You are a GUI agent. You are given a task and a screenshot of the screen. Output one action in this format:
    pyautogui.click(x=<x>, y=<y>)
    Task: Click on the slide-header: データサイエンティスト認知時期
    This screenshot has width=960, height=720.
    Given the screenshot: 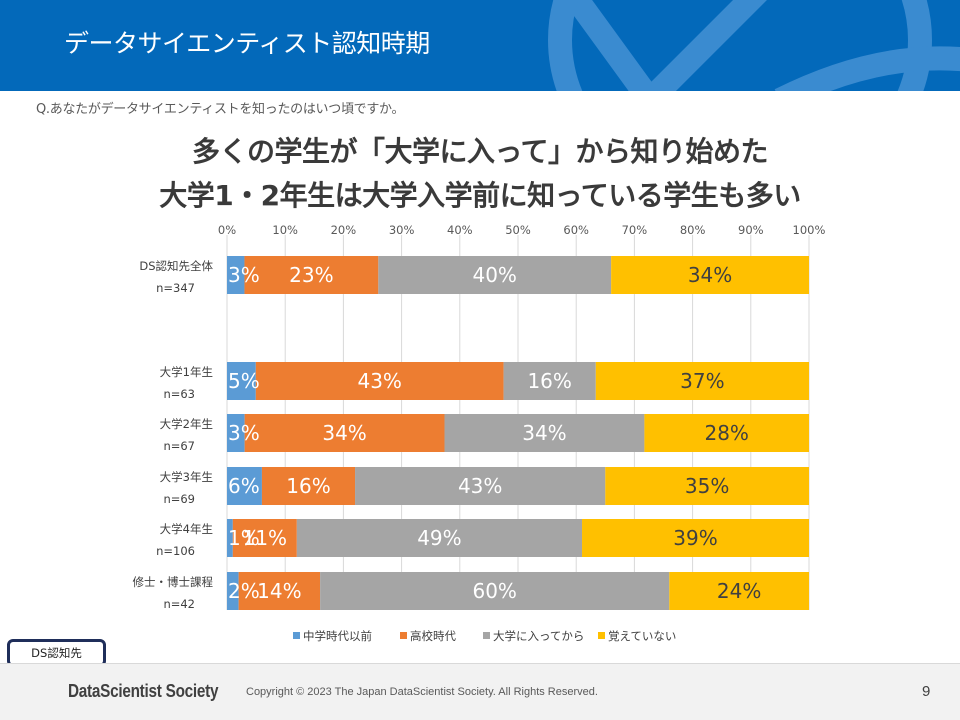 What is the action you would take?
    pyautogui.click(x=480, y=45)
    